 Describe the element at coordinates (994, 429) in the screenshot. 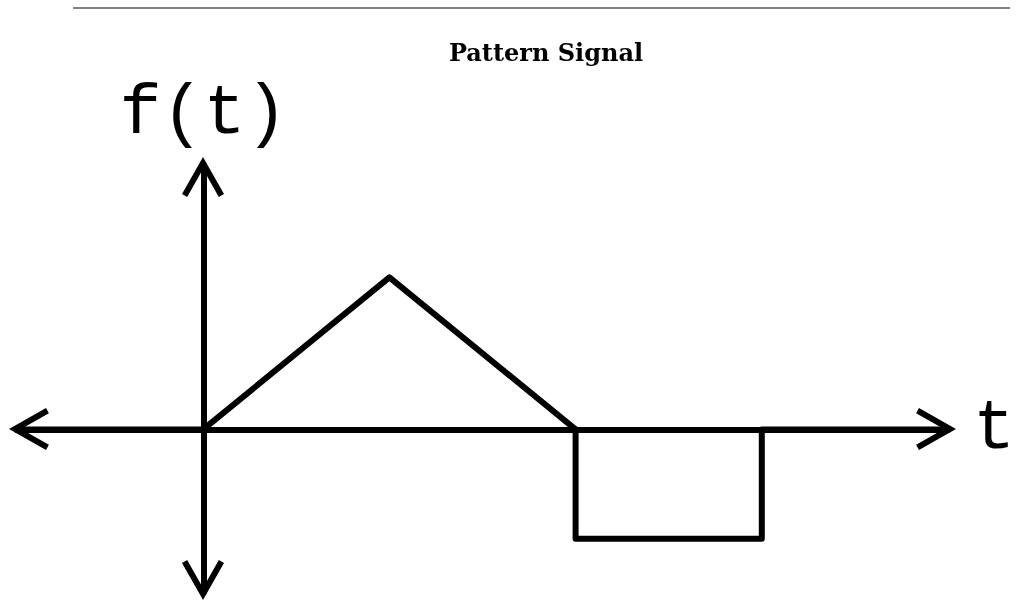

I see `x-axis-title: t` at that location.